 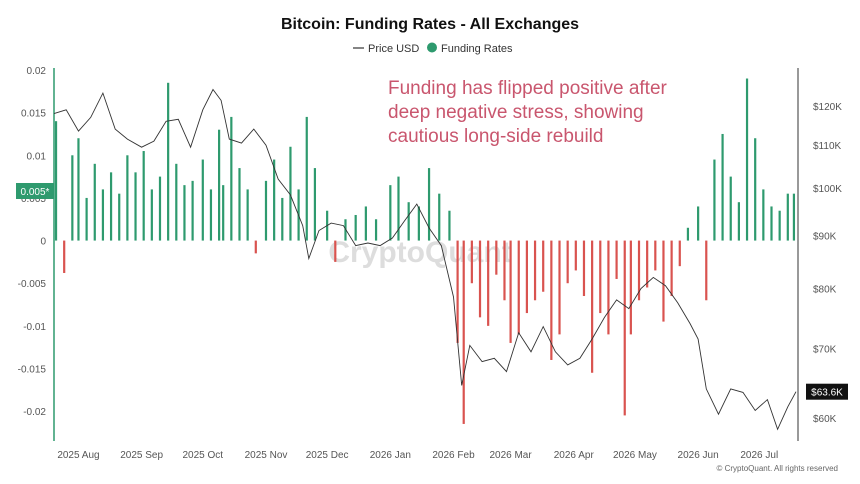 What do you see at coordinates (825, 350) in the screenshot?
I see `right-tick-label: $70K` at bounding box center [825, 350].